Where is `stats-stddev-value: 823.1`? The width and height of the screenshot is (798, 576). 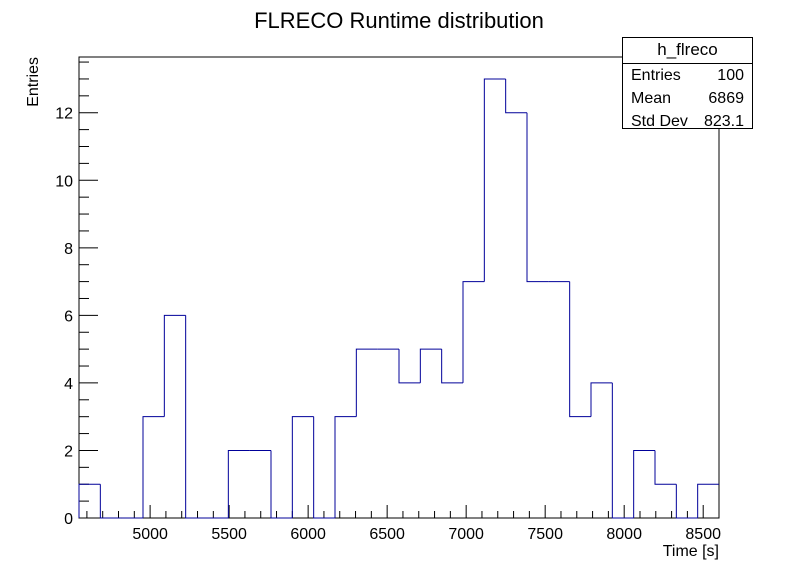 stats-stddev-value: 823.1 is located at coordinates (723, 121).